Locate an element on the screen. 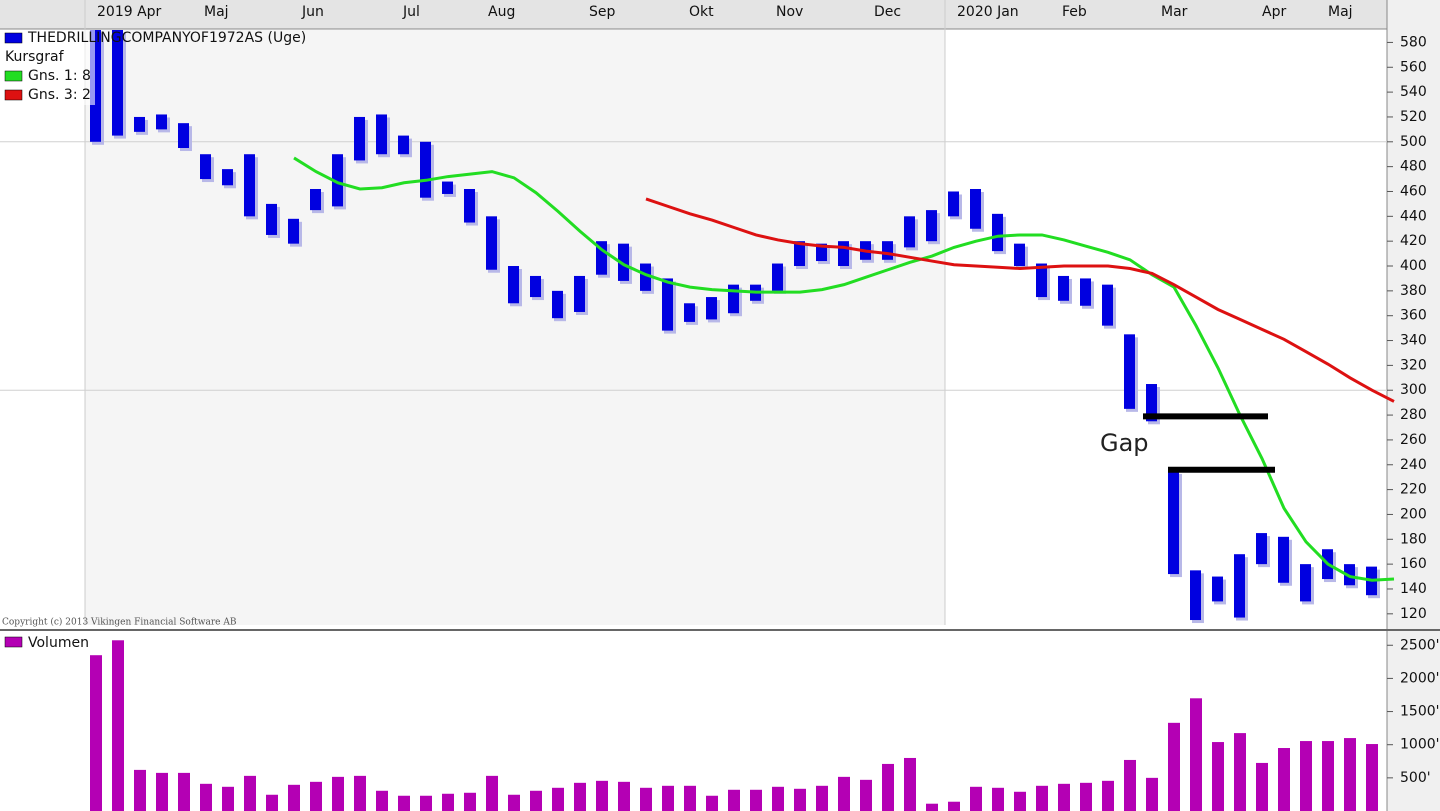 Image resolution: width=1440 pixels, height=811 pixels. x-tick-label: Nov is located at coordinates (789, 12).